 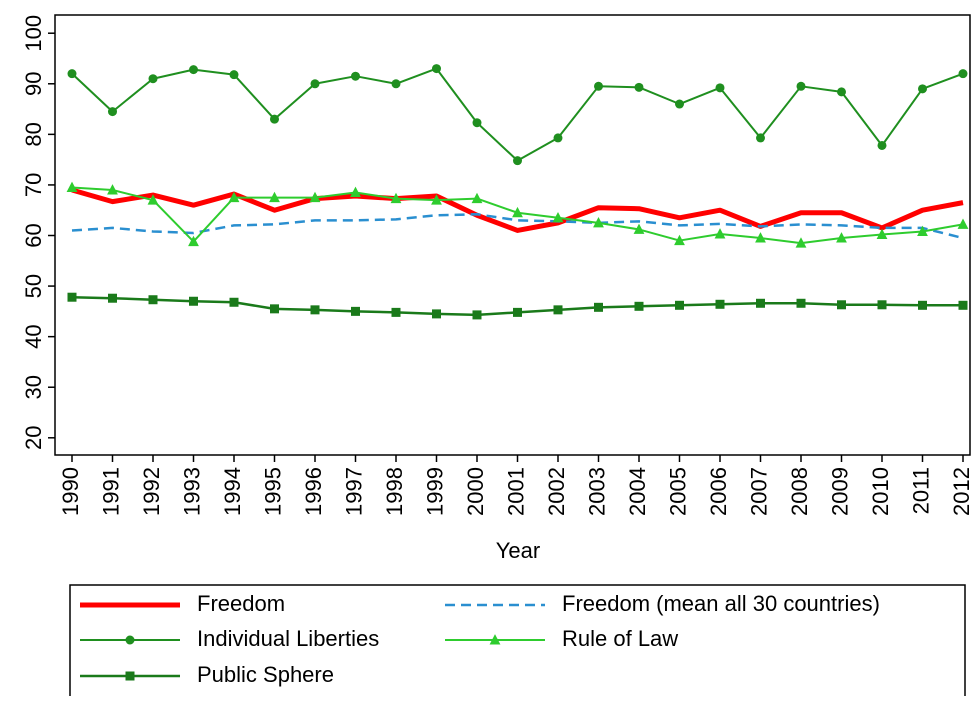 What do you see at coordinates (33, 134) in the screenshot?
I see `y-tick-label: 80` at bounding box center [33, 134].